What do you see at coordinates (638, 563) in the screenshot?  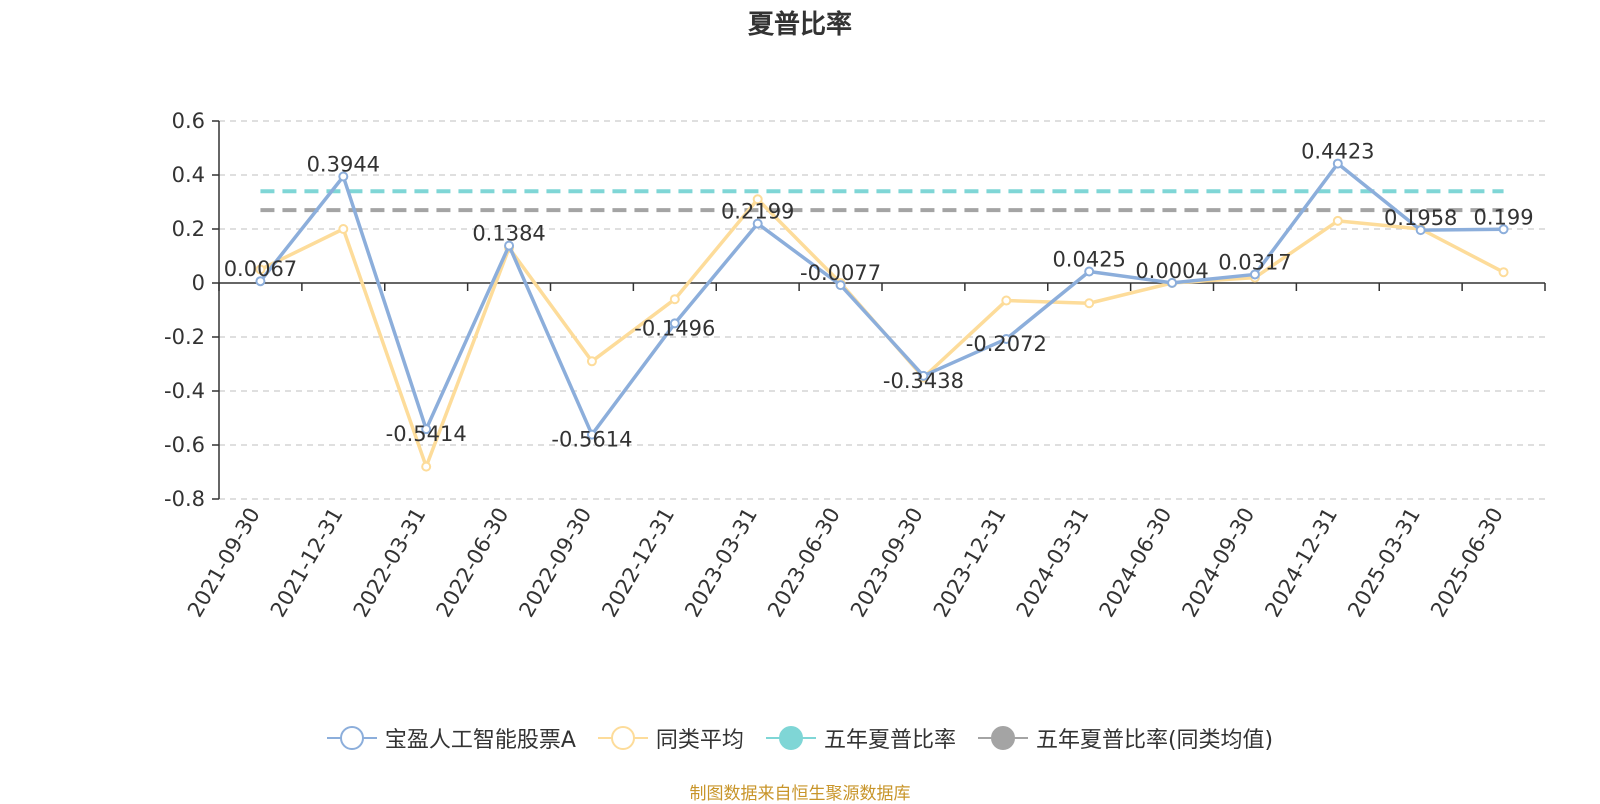 I see `x-tick-label: 2022-12-31` at bounding box center [638, 563].